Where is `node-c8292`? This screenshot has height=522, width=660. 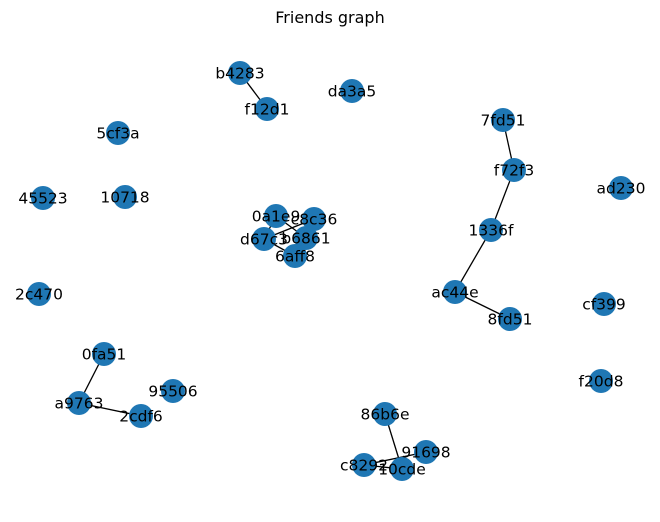
node-c8292 is located at coordinates (364, 465).